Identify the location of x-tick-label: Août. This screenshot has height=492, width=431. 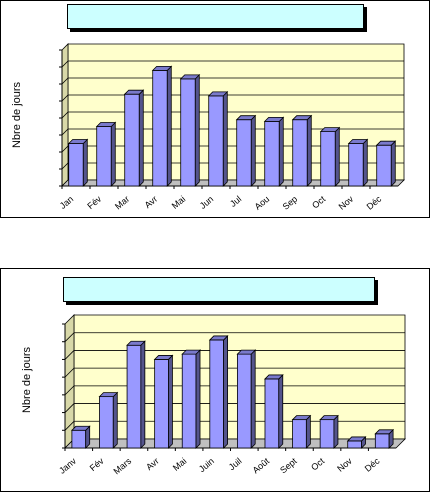
(261, 466).